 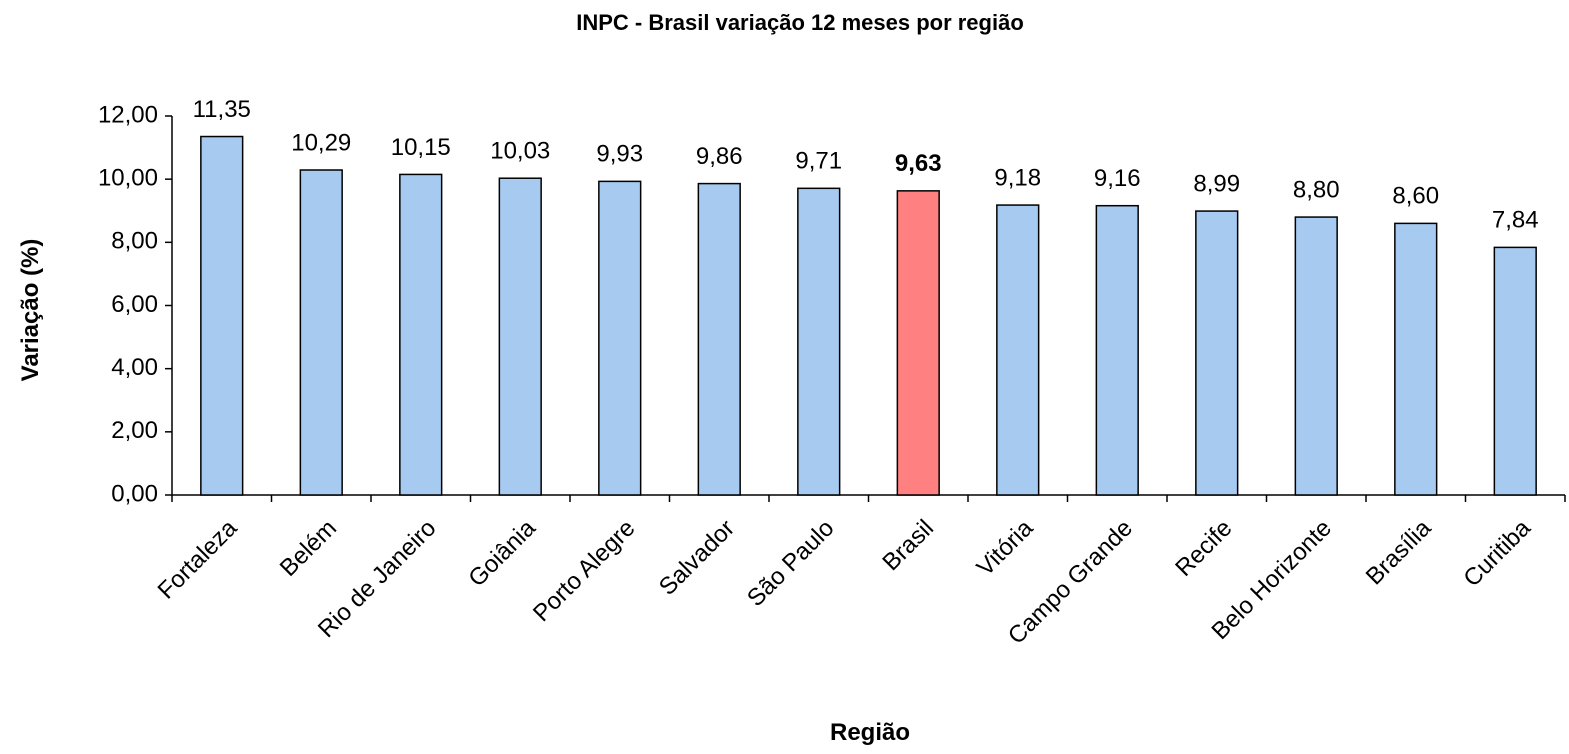 What do you see at coordinates (222, 109) in the screenshot?
I see `value-label: 11,35` at bounding box center [222, 109].